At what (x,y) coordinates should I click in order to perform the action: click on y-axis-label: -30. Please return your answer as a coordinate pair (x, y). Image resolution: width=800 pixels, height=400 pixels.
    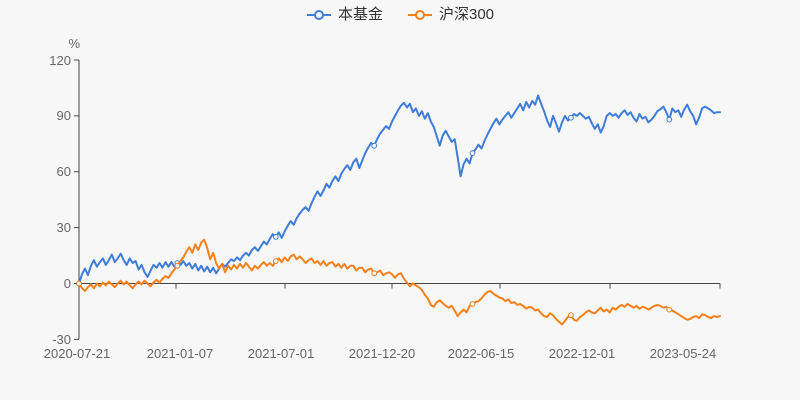
    Looking at the image, I should click on (61, 339).